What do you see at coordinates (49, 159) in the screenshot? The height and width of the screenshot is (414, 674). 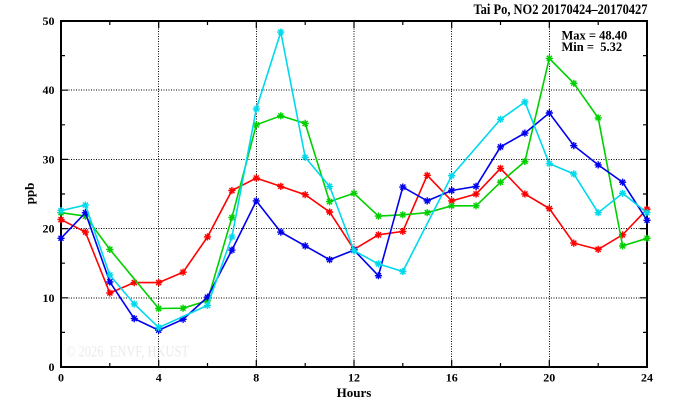 I see `svg-text: 30` at bounding box center [49, 159].